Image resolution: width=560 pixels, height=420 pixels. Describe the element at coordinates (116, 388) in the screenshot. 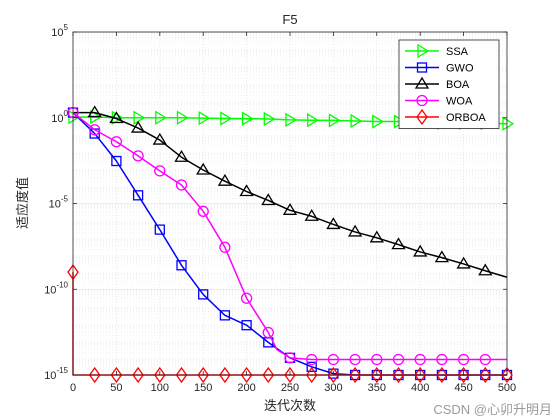

I see `x-tick-label: 50` at that location.